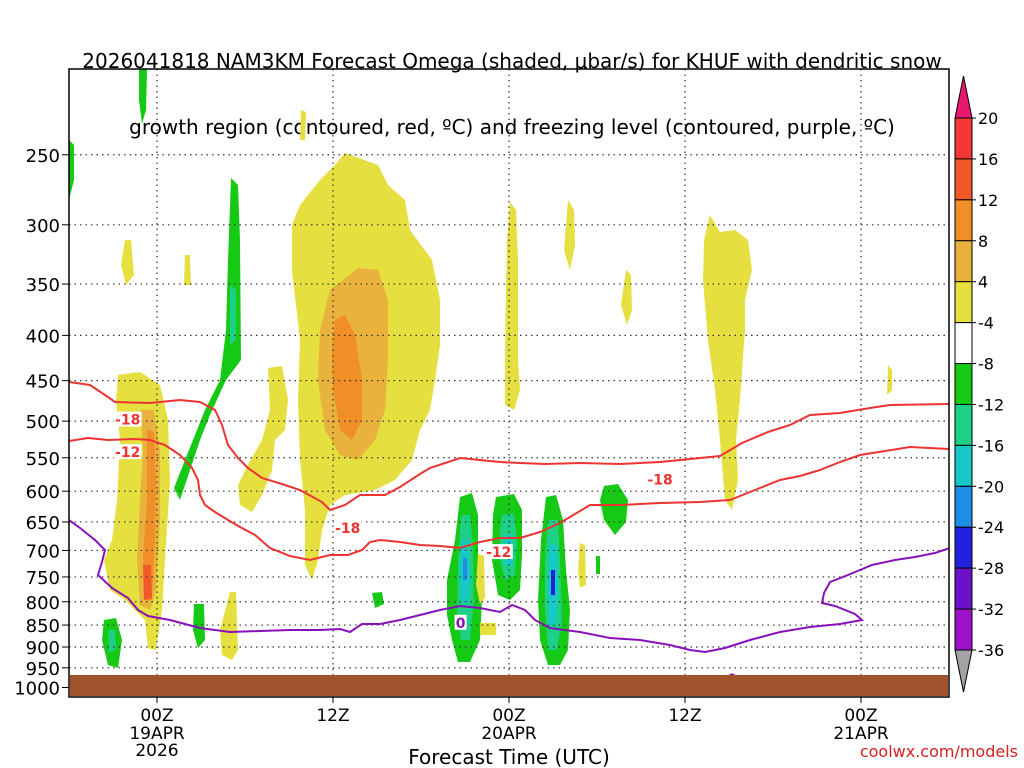 The height and width of the screenshot is (768, 1024). Describe the element at coordinates (991, 650) in the screenshot. I see `colorbar-label-13: -36` at that location.